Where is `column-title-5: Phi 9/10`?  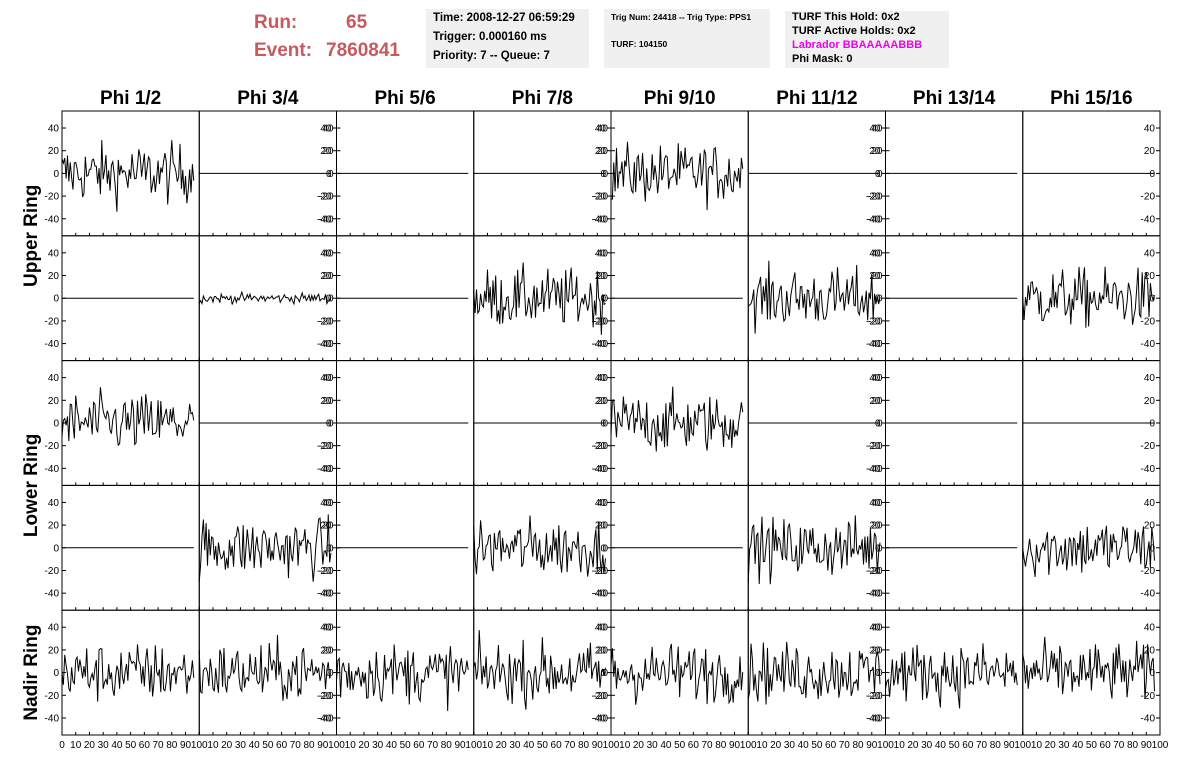
column-title-5: Phi 9/10 is located at coordinates (680, 98).